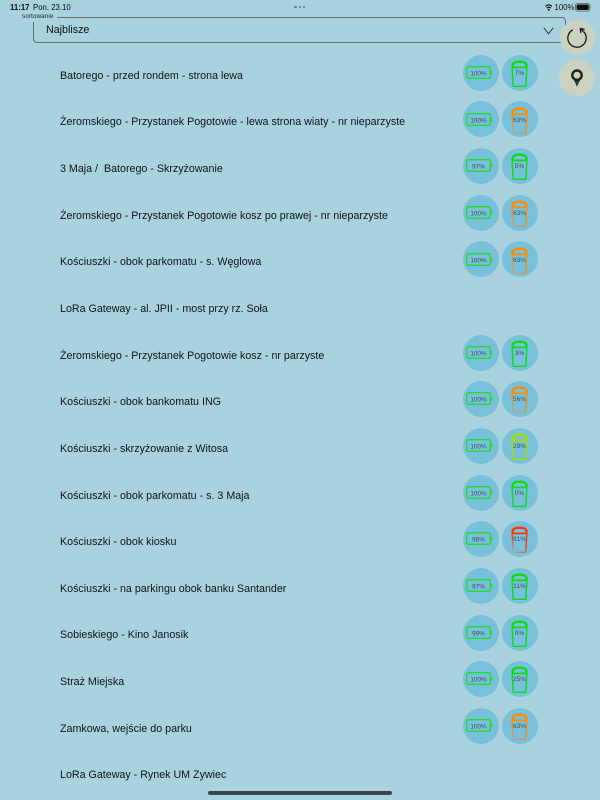 Image resolution: width=600 pixels, height=800 pixels. Describe the element at coordinates (519, 446) in the screenshot. I see `svg-text: 29%` at that location.